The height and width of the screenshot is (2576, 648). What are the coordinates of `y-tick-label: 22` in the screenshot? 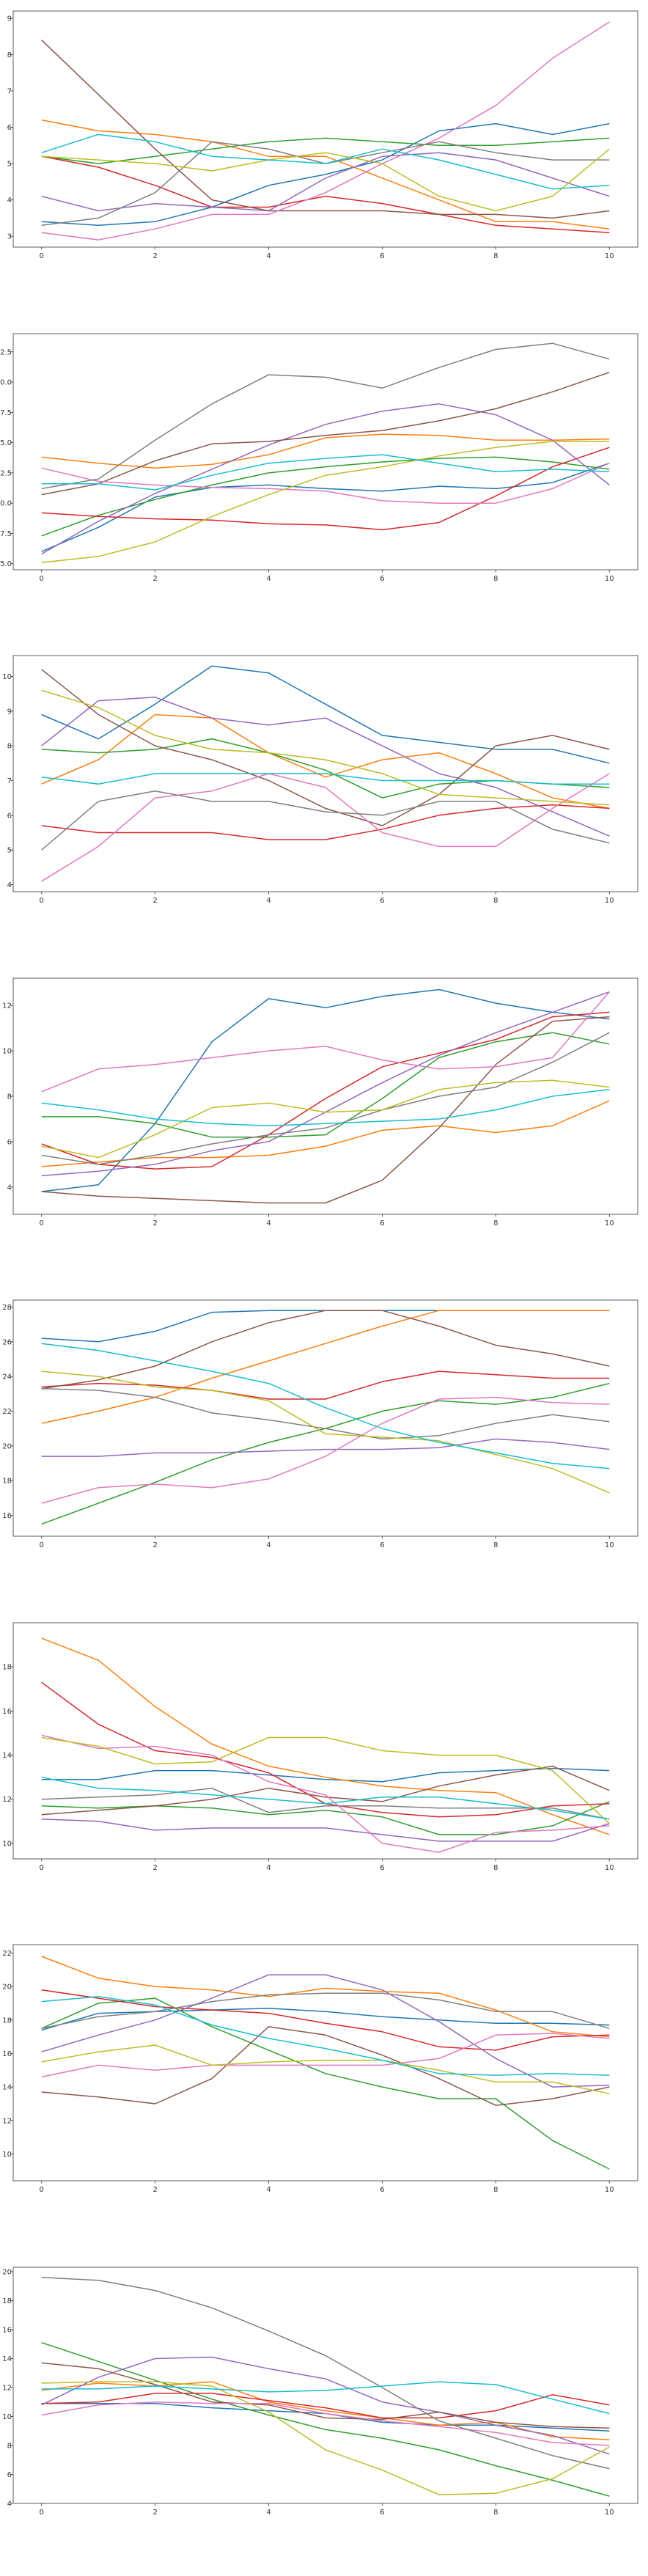 It's located at (7, 1954).